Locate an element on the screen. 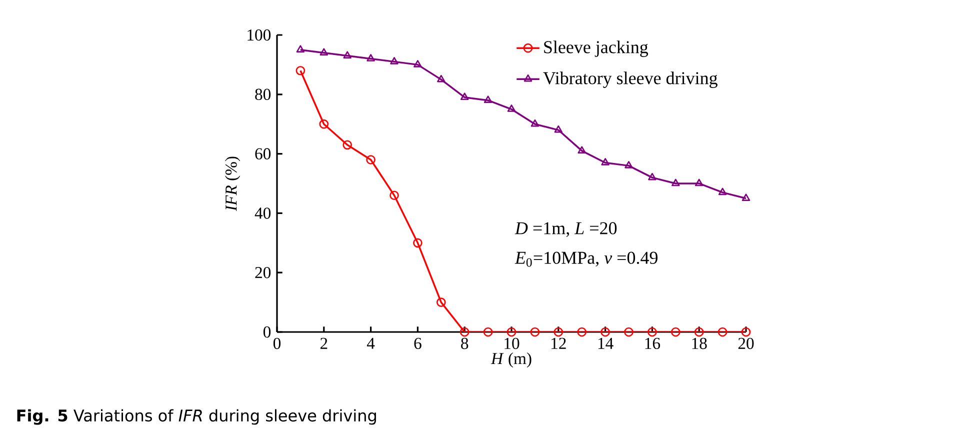 Image resolution: width=959 pixels, height=436 pixels. x-tick-label: 14 is located at coordinates (606, 343).